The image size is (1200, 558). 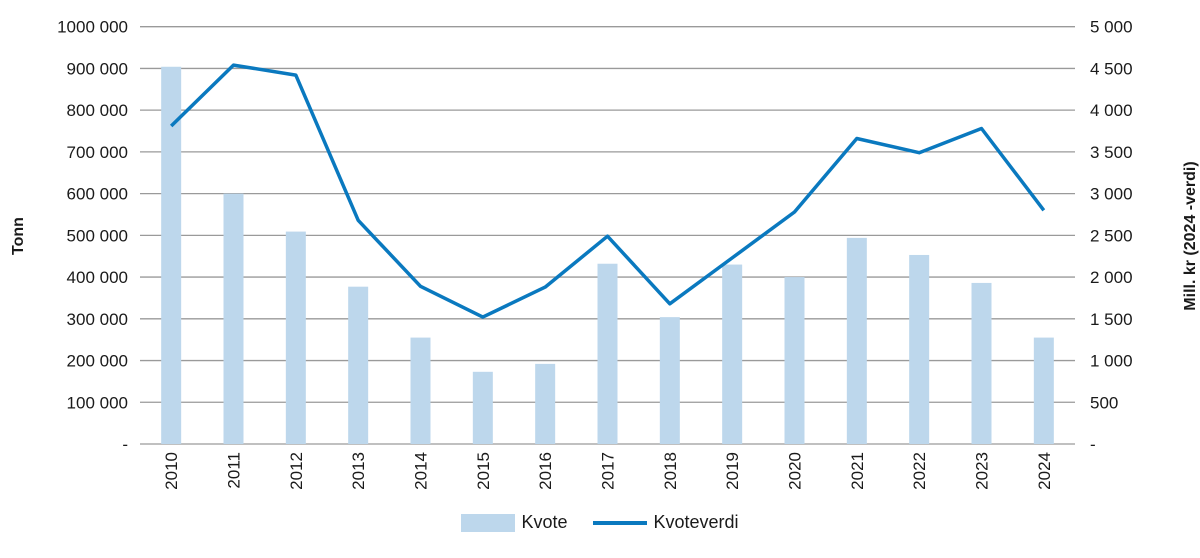 What do you see at coordinates (919, 471) in the screenshot?
I see `x-tick-label: 2022` at bounding box center [919, 471].